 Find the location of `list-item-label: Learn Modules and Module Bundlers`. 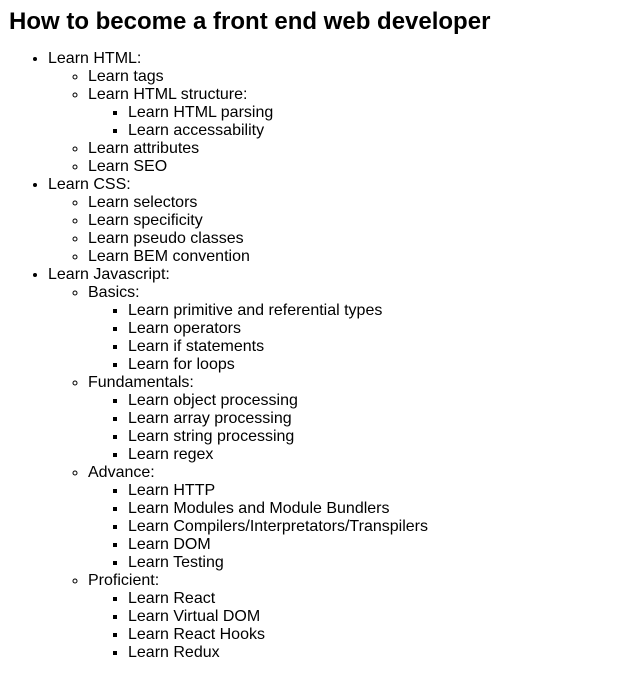

list-item-label: Learn Modules and Module Bundlers is located at coordinates (259, 508).